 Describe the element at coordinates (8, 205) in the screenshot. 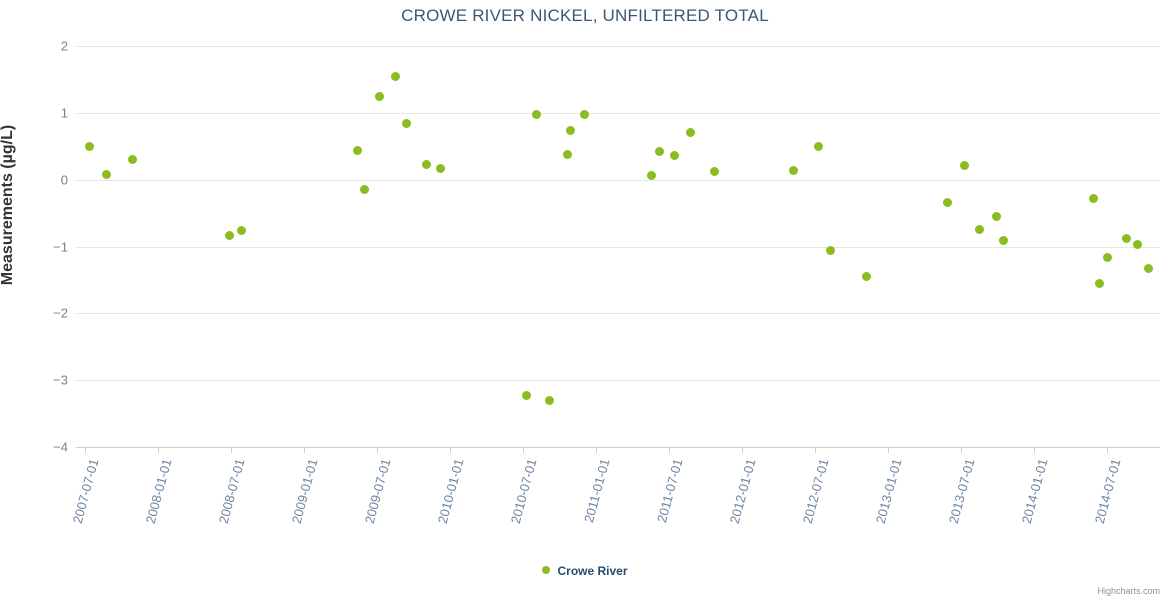

I see `y-axis-title: Measurements (µg/L)` at that location.